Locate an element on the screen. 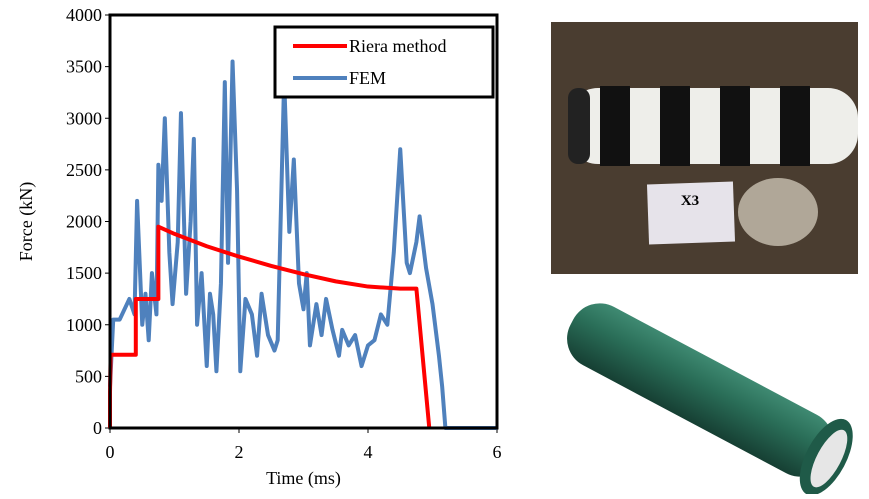  x-tick-label: 6 is located at coordinates (497, 452).